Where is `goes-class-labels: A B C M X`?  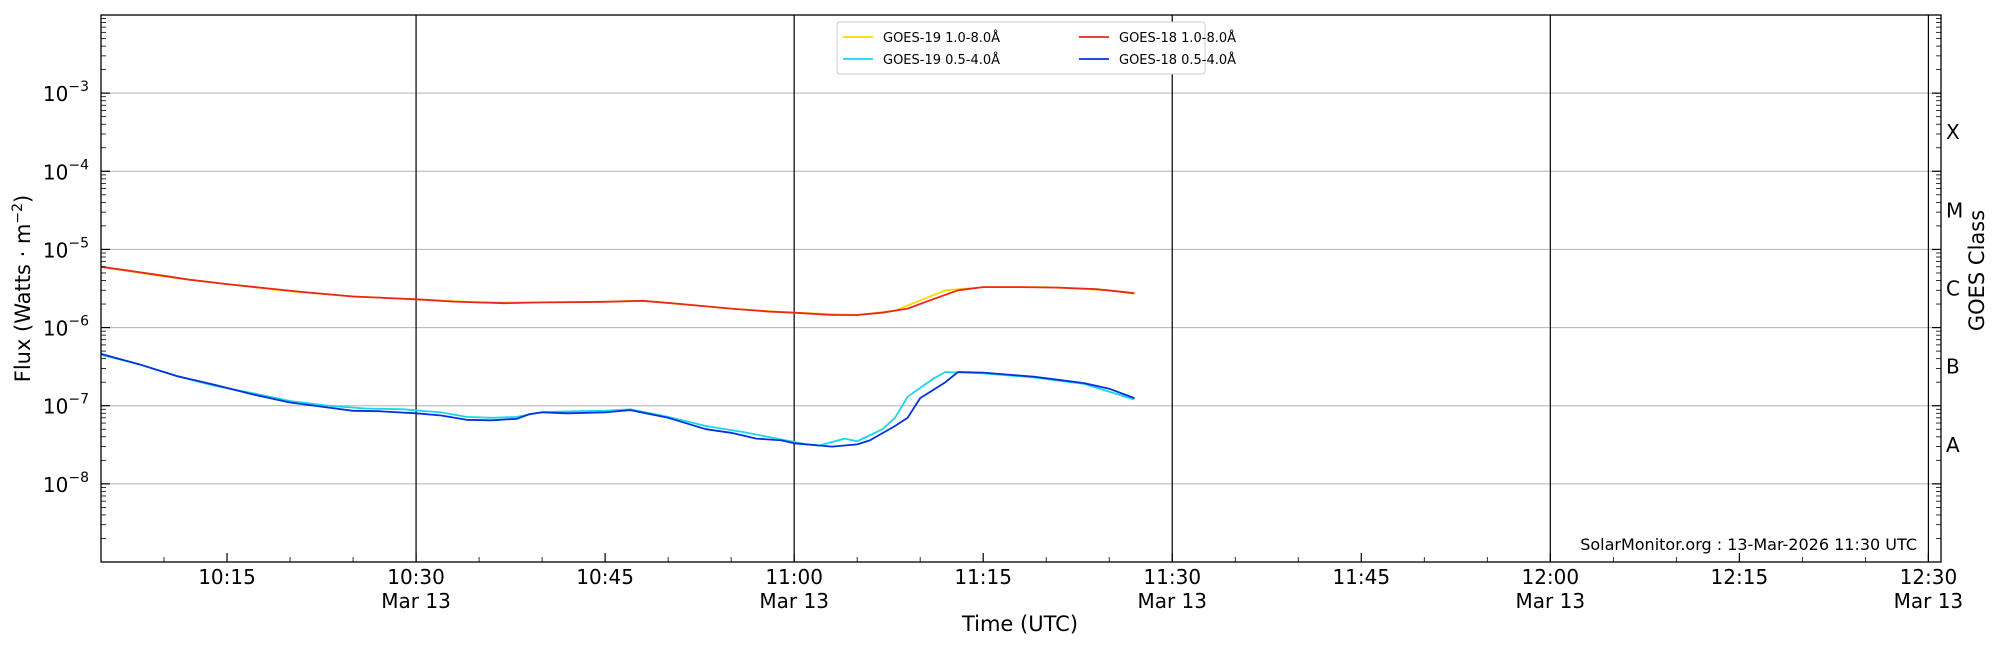
goes-class-labels: A B C M X is located at coordinates (1954, 288).